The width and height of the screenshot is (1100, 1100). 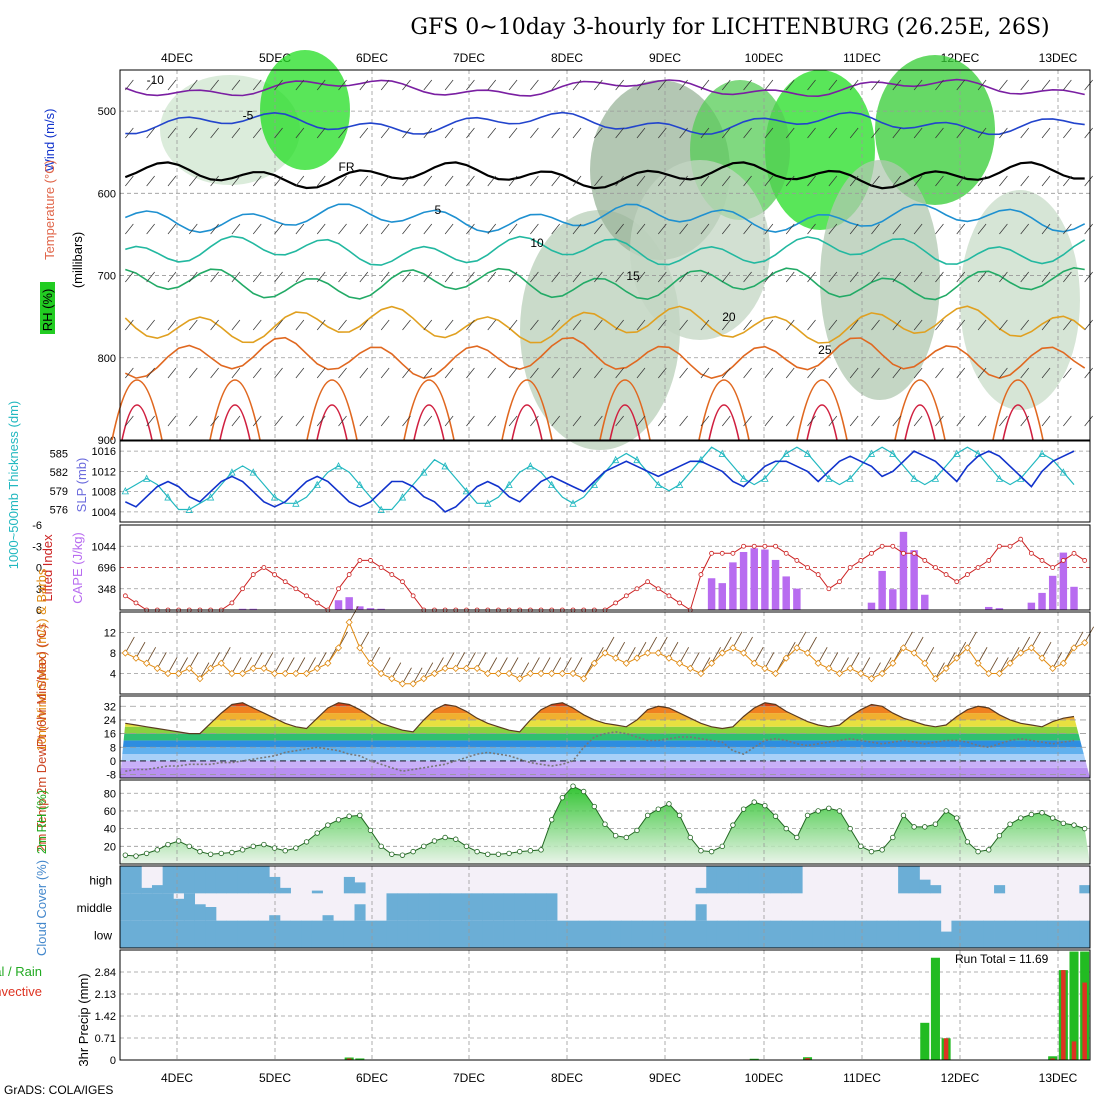 I want to click on slp-tick-label: 1016, so click(x=104, y=452).